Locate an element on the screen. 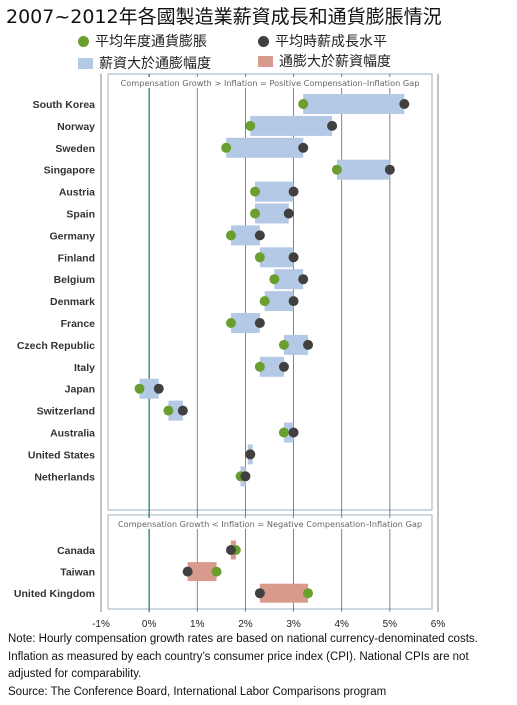  country-label: Canada is located at coordinates (76, 551).